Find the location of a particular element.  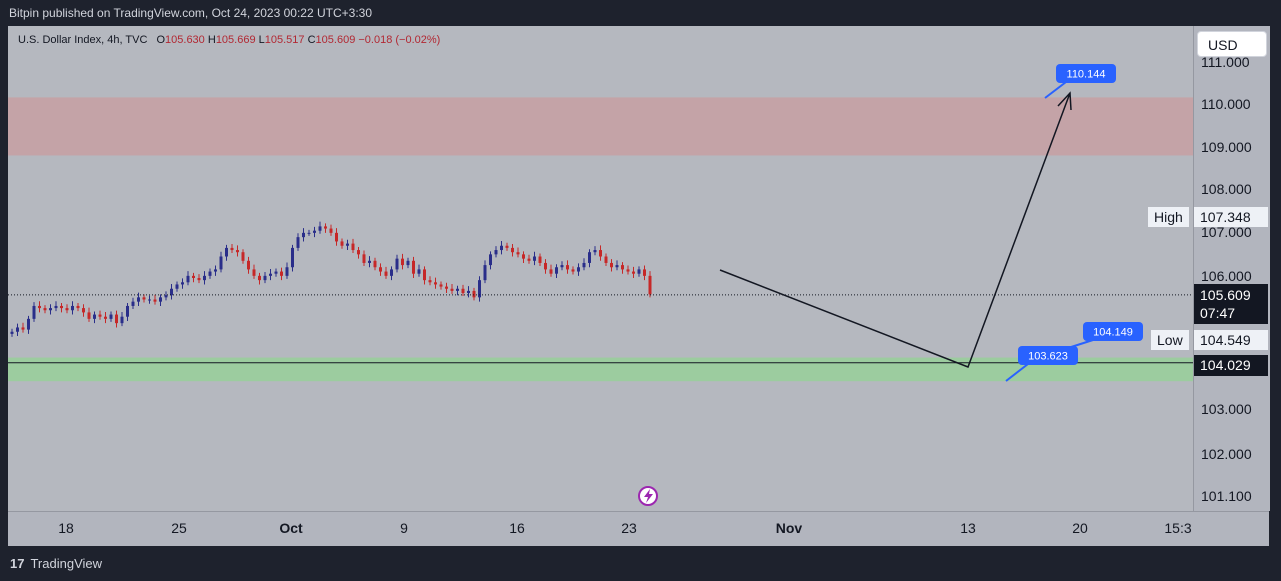

price-axis is located at coordinates (1231, 268).